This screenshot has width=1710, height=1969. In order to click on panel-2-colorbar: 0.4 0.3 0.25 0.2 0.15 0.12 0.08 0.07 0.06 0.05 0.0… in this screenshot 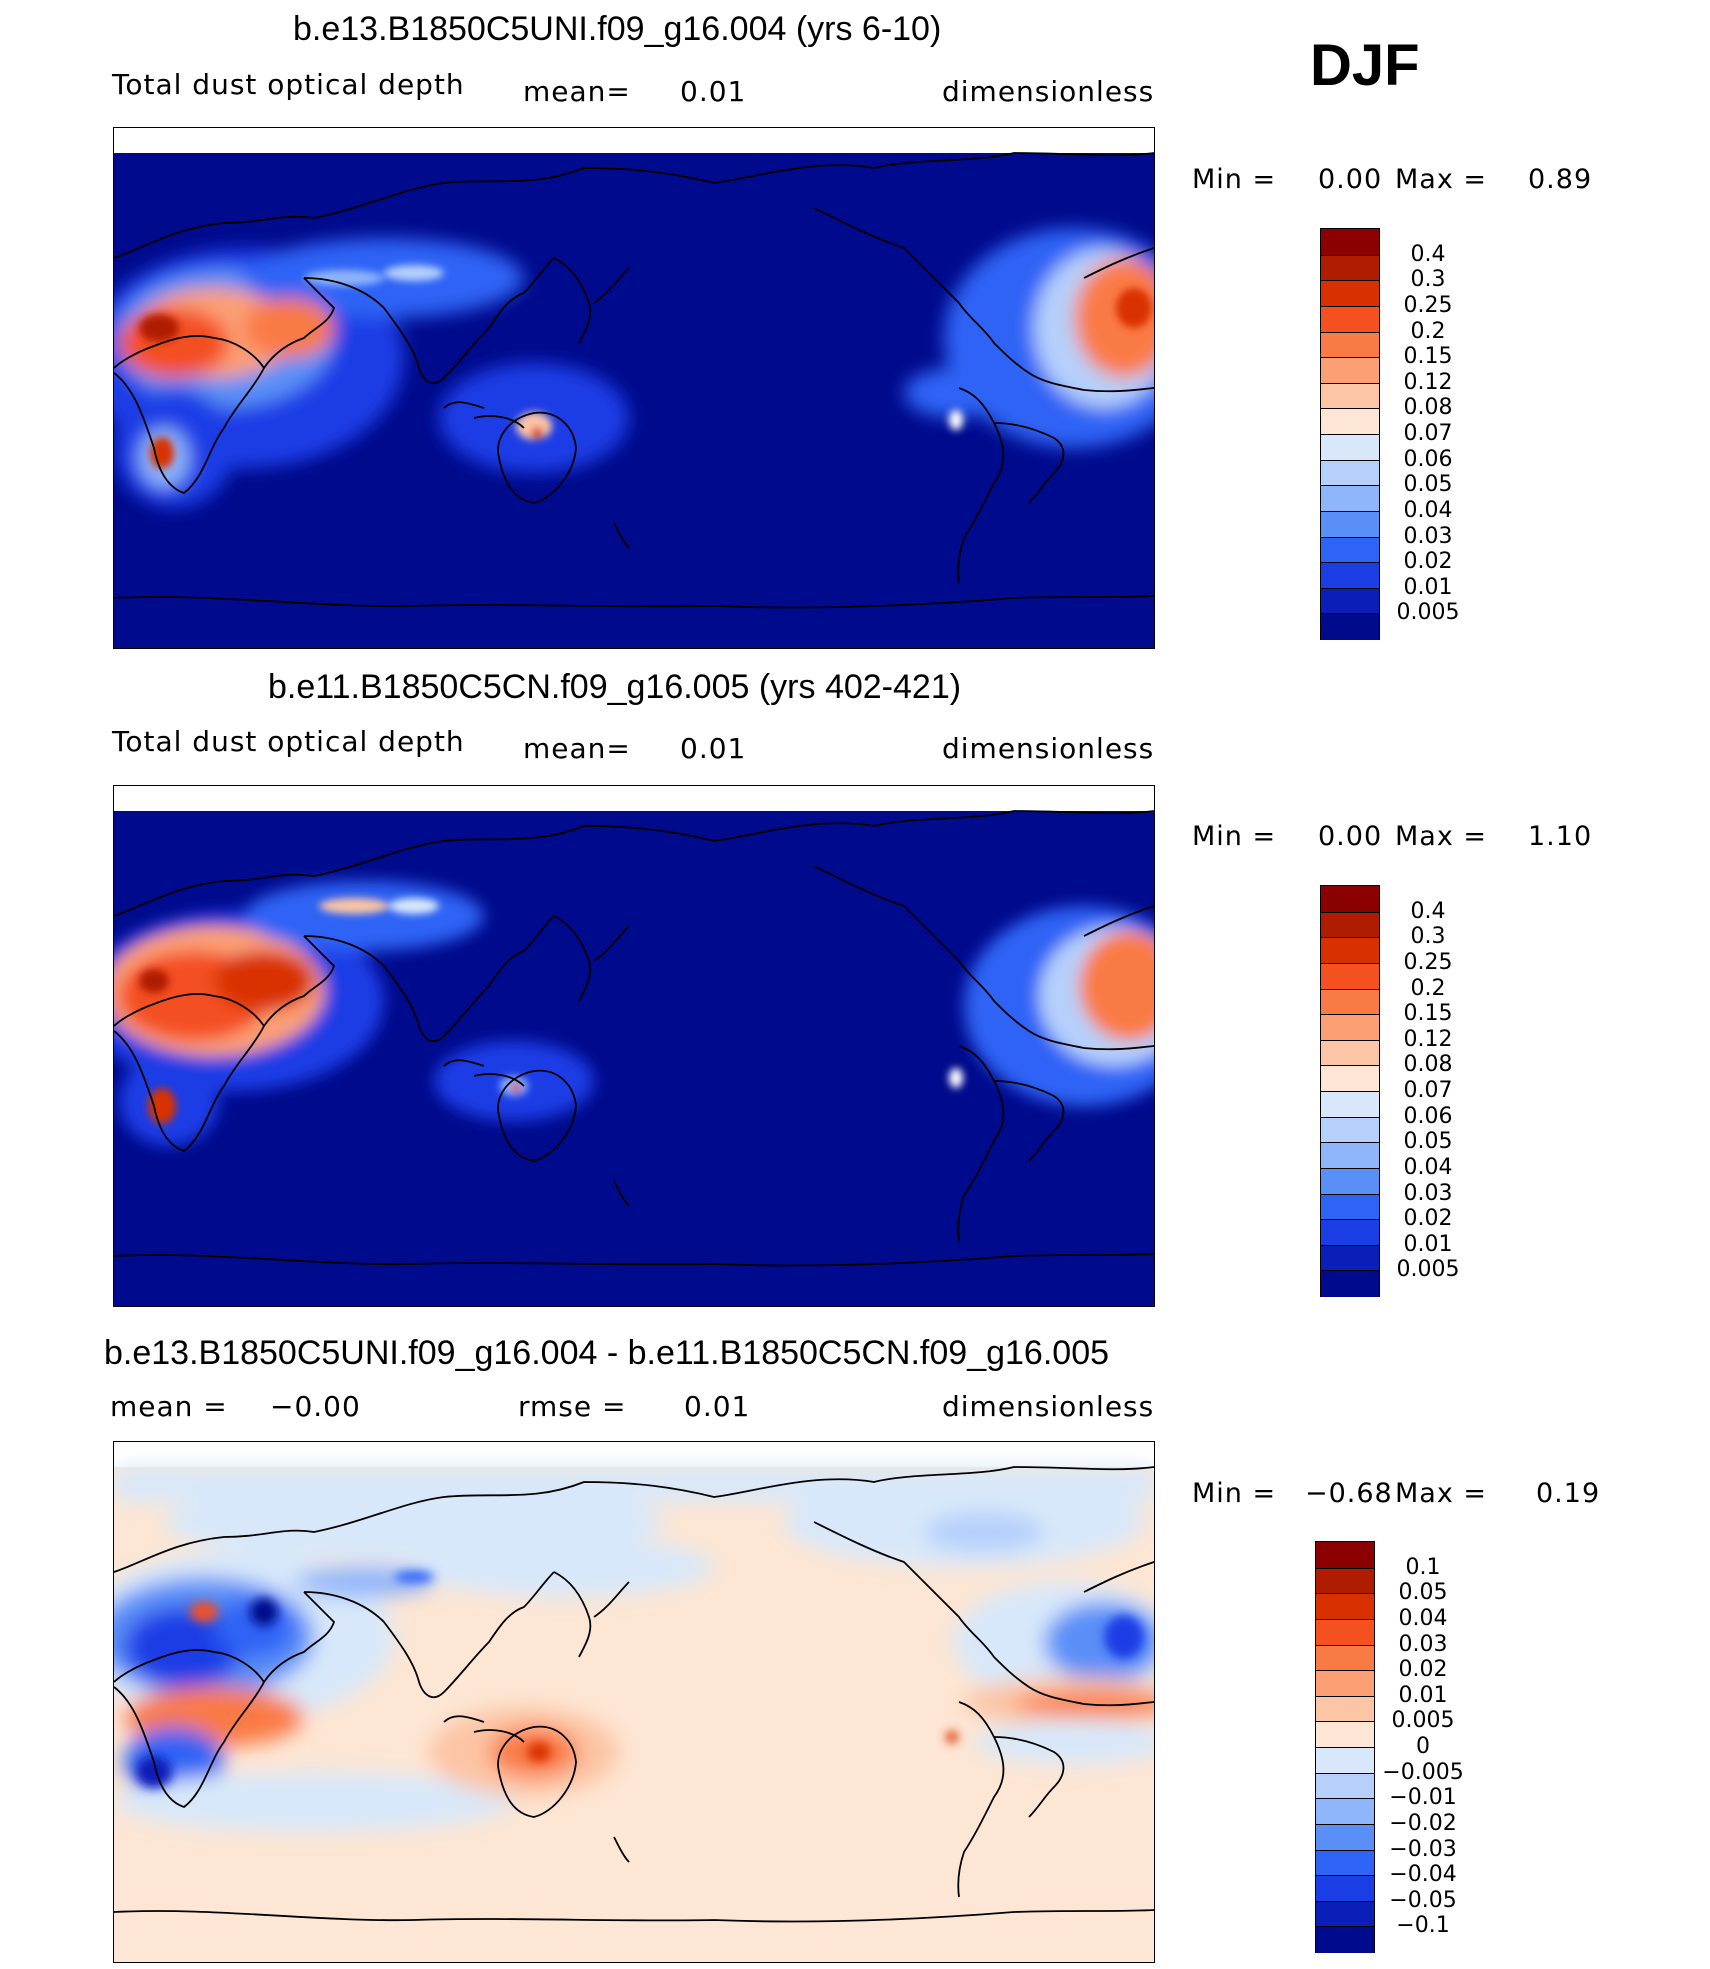, I will do `click(1389, 1091)`.